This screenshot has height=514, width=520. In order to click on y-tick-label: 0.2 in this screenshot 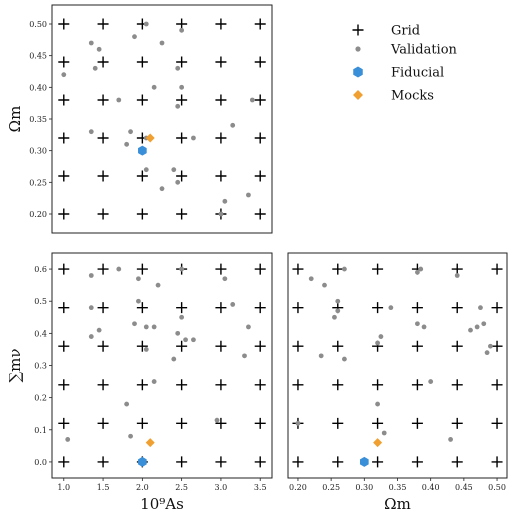, I will do `click(40, 398)`.